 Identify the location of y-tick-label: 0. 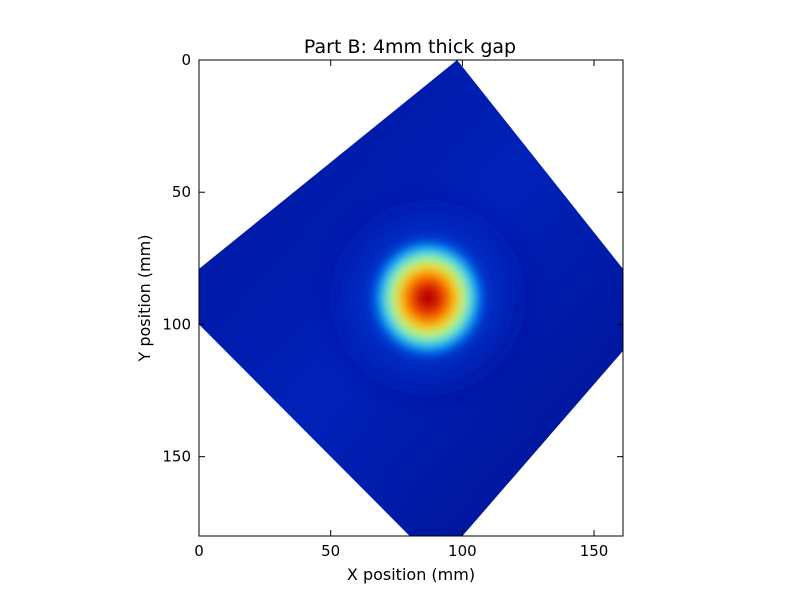
(186, 60).